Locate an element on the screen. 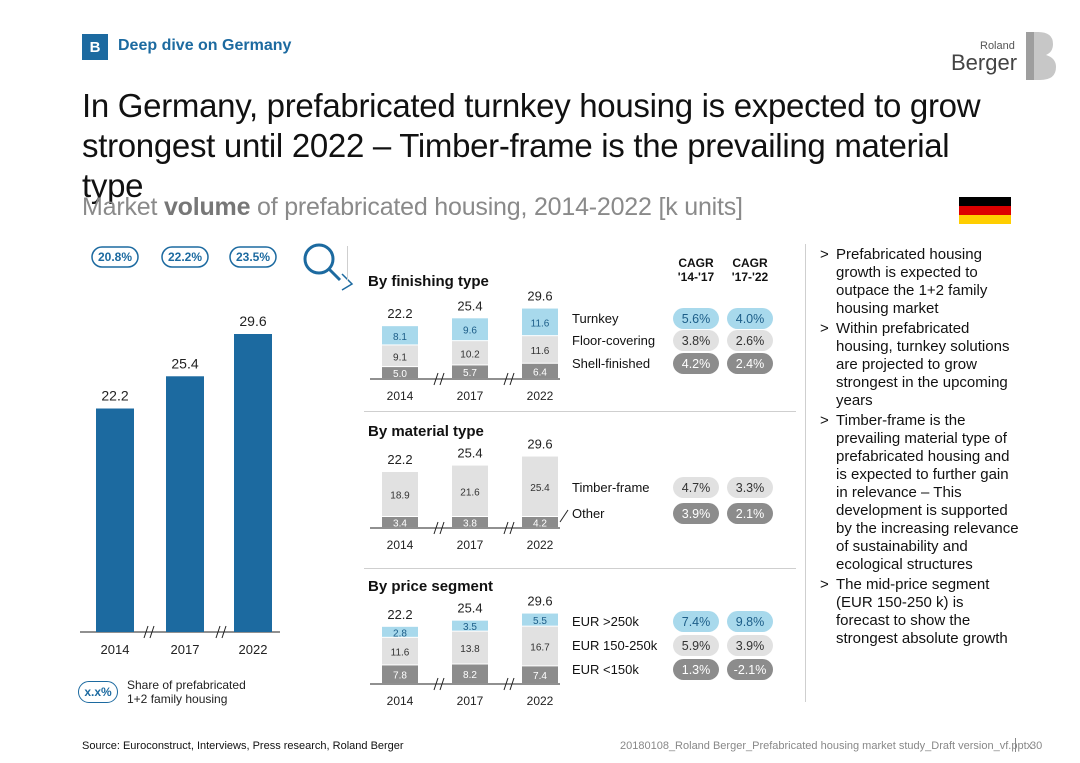 The width and height of the screenshot is (1080, 763). series-label: Turnkey is located at coordinates (595, 318).